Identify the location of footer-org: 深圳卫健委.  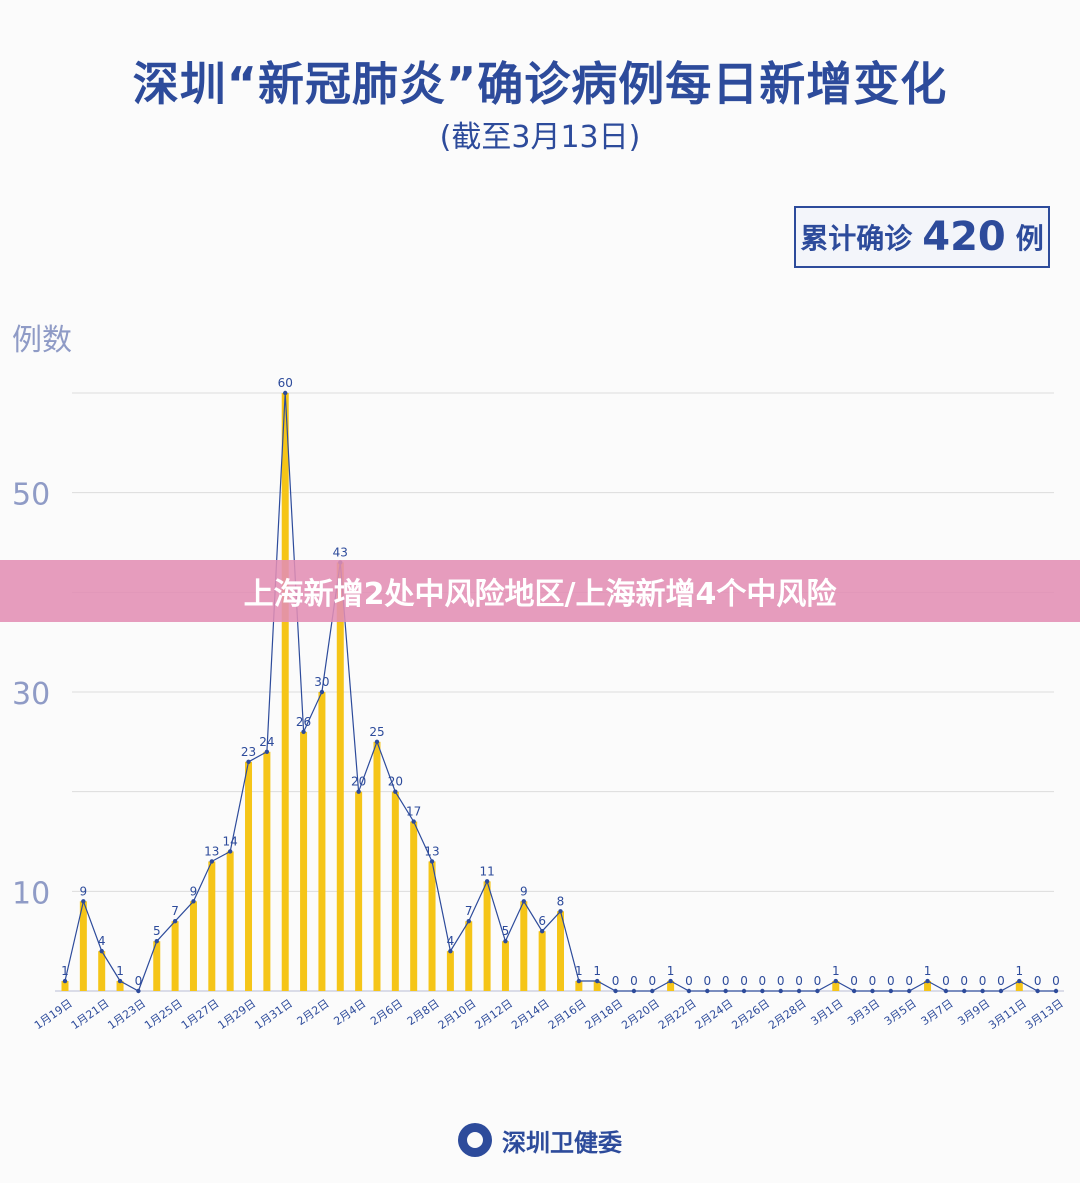
(540, 1140).